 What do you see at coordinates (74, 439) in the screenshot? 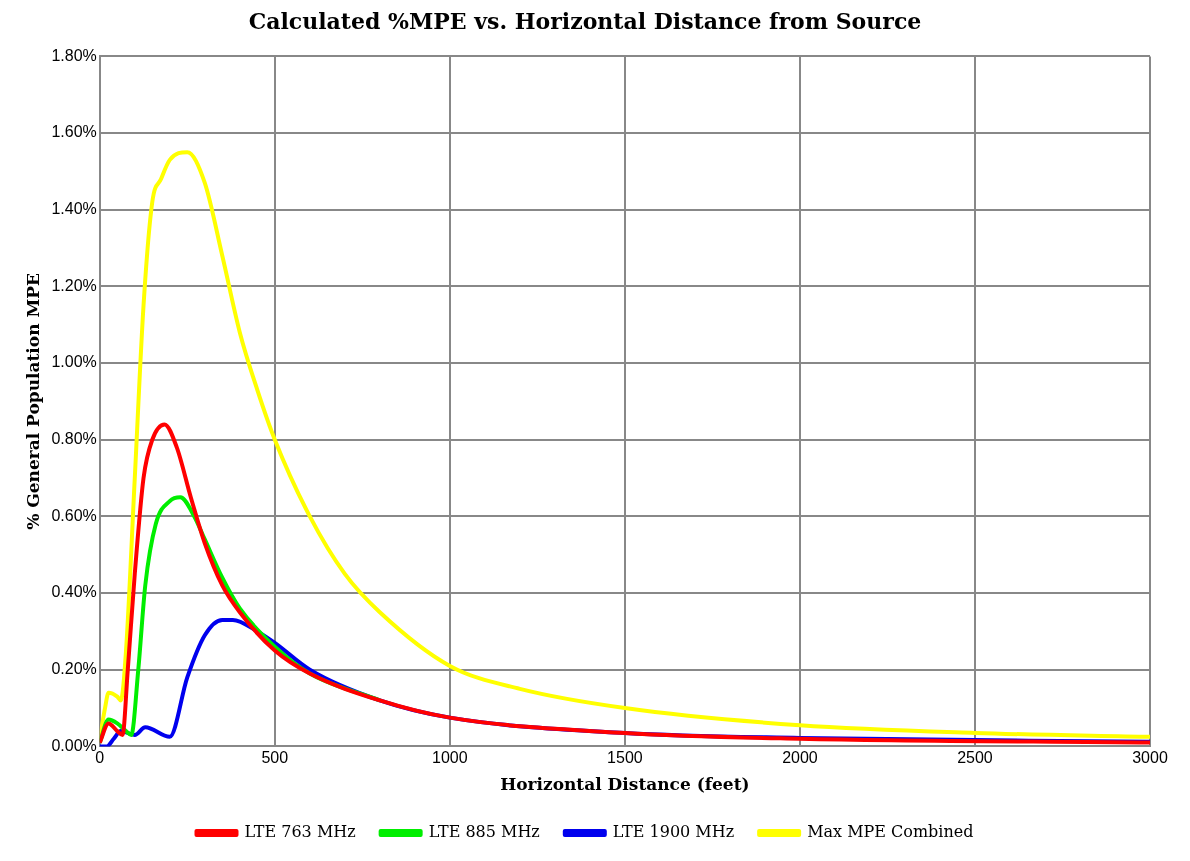
I see `y-tick-label: 0.80%` at bounding box center [74, 439].